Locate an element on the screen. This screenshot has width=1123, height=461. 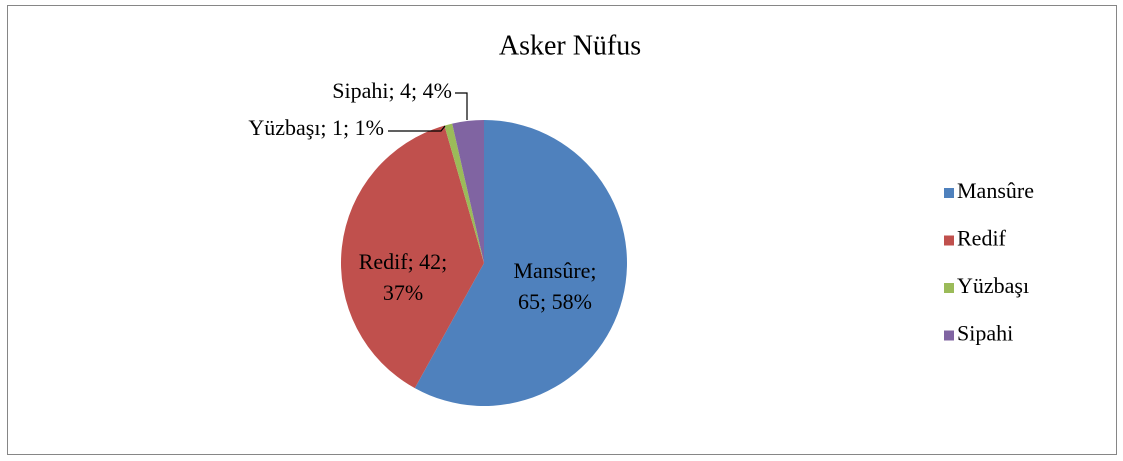
data-label: Mansûre; is located at coordinates (554, 270).